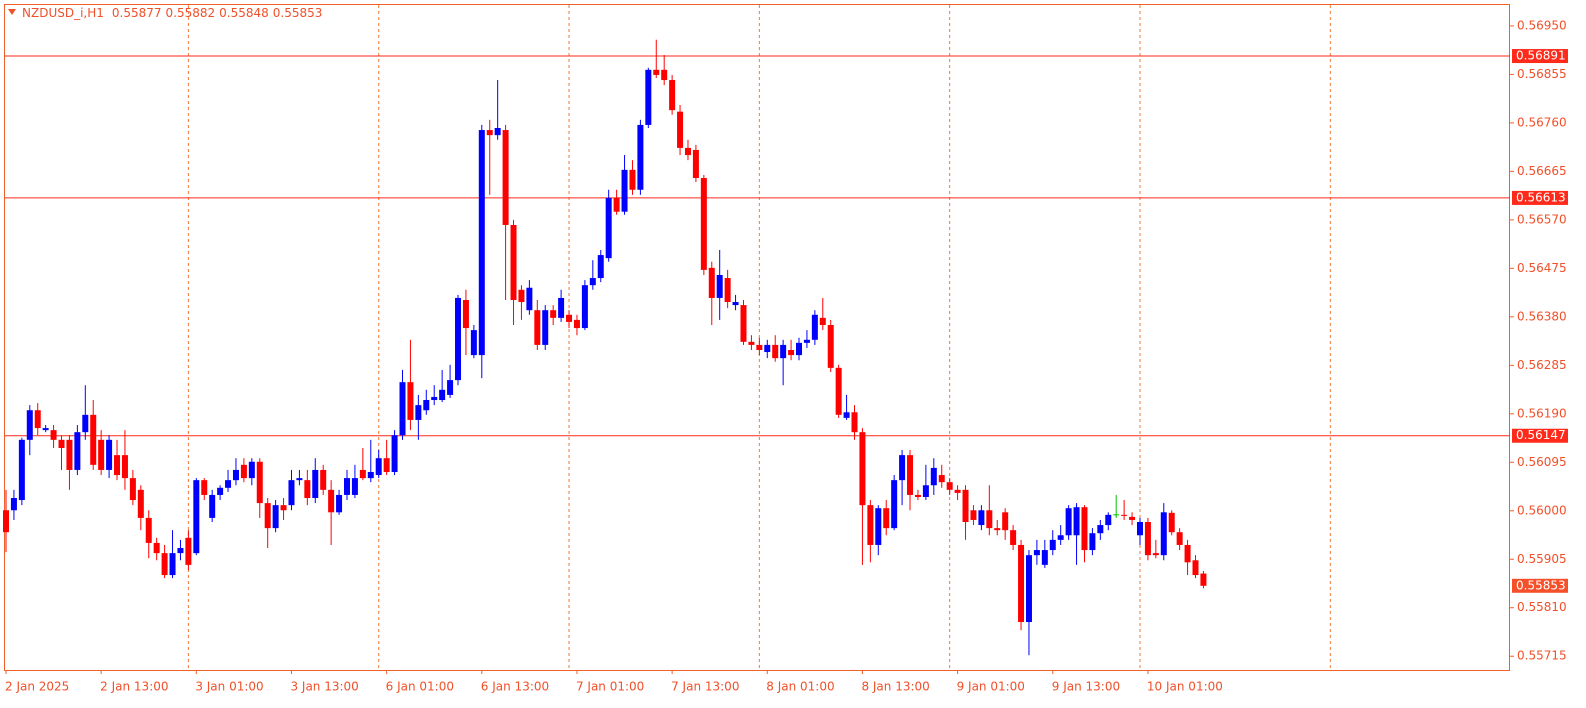 This screenshot has width=1586, height=708. Describe the element at coordinates (1541, 435) in the screenshot. I see `hline-label: 0.56147` at that location.